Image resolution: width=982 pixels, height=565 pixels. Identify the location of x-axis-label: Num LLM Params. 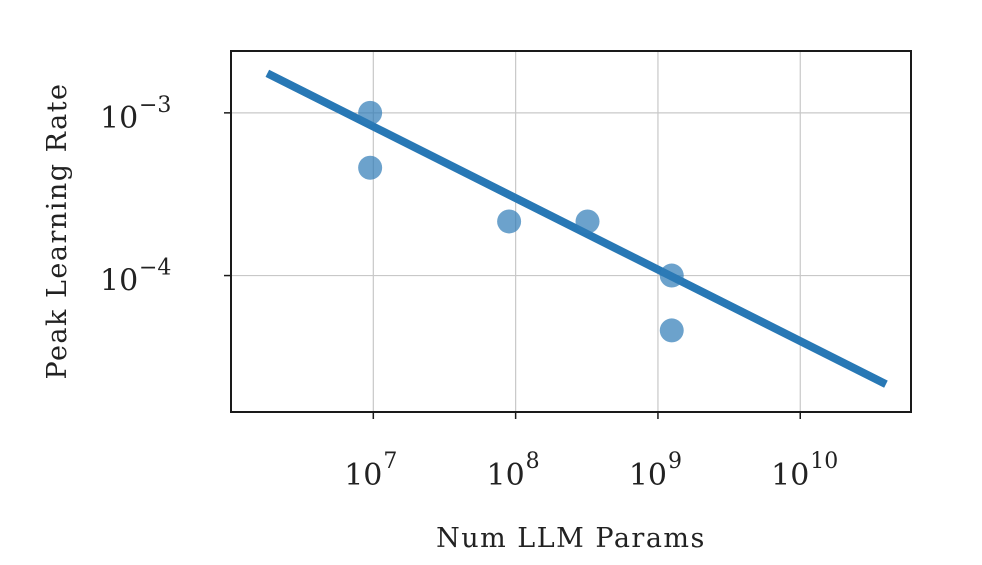
(571, 538).